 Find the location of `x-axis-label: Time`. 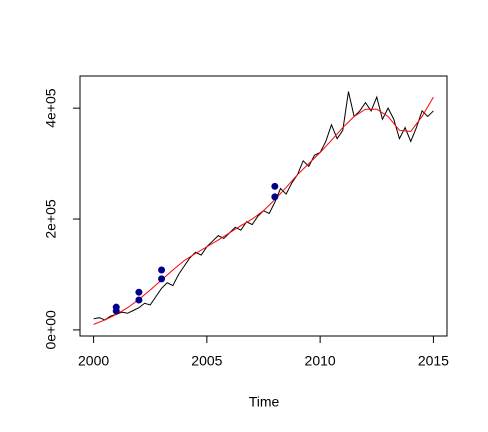

x-axis-label: Time is located at coordinates (264, 402).